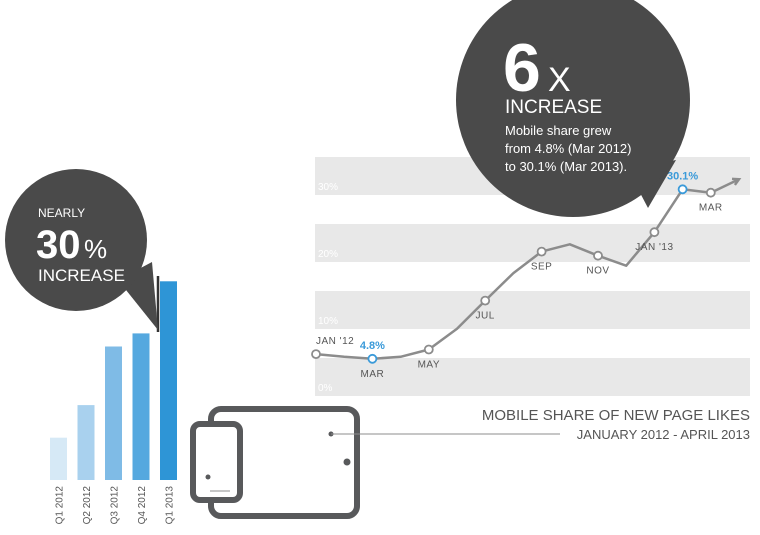  I want to click on bar-quarter-labels: Q1 2012 Q2 2012 Q3 2012 Q4 2012 Q1 2013, so click(115, 505).